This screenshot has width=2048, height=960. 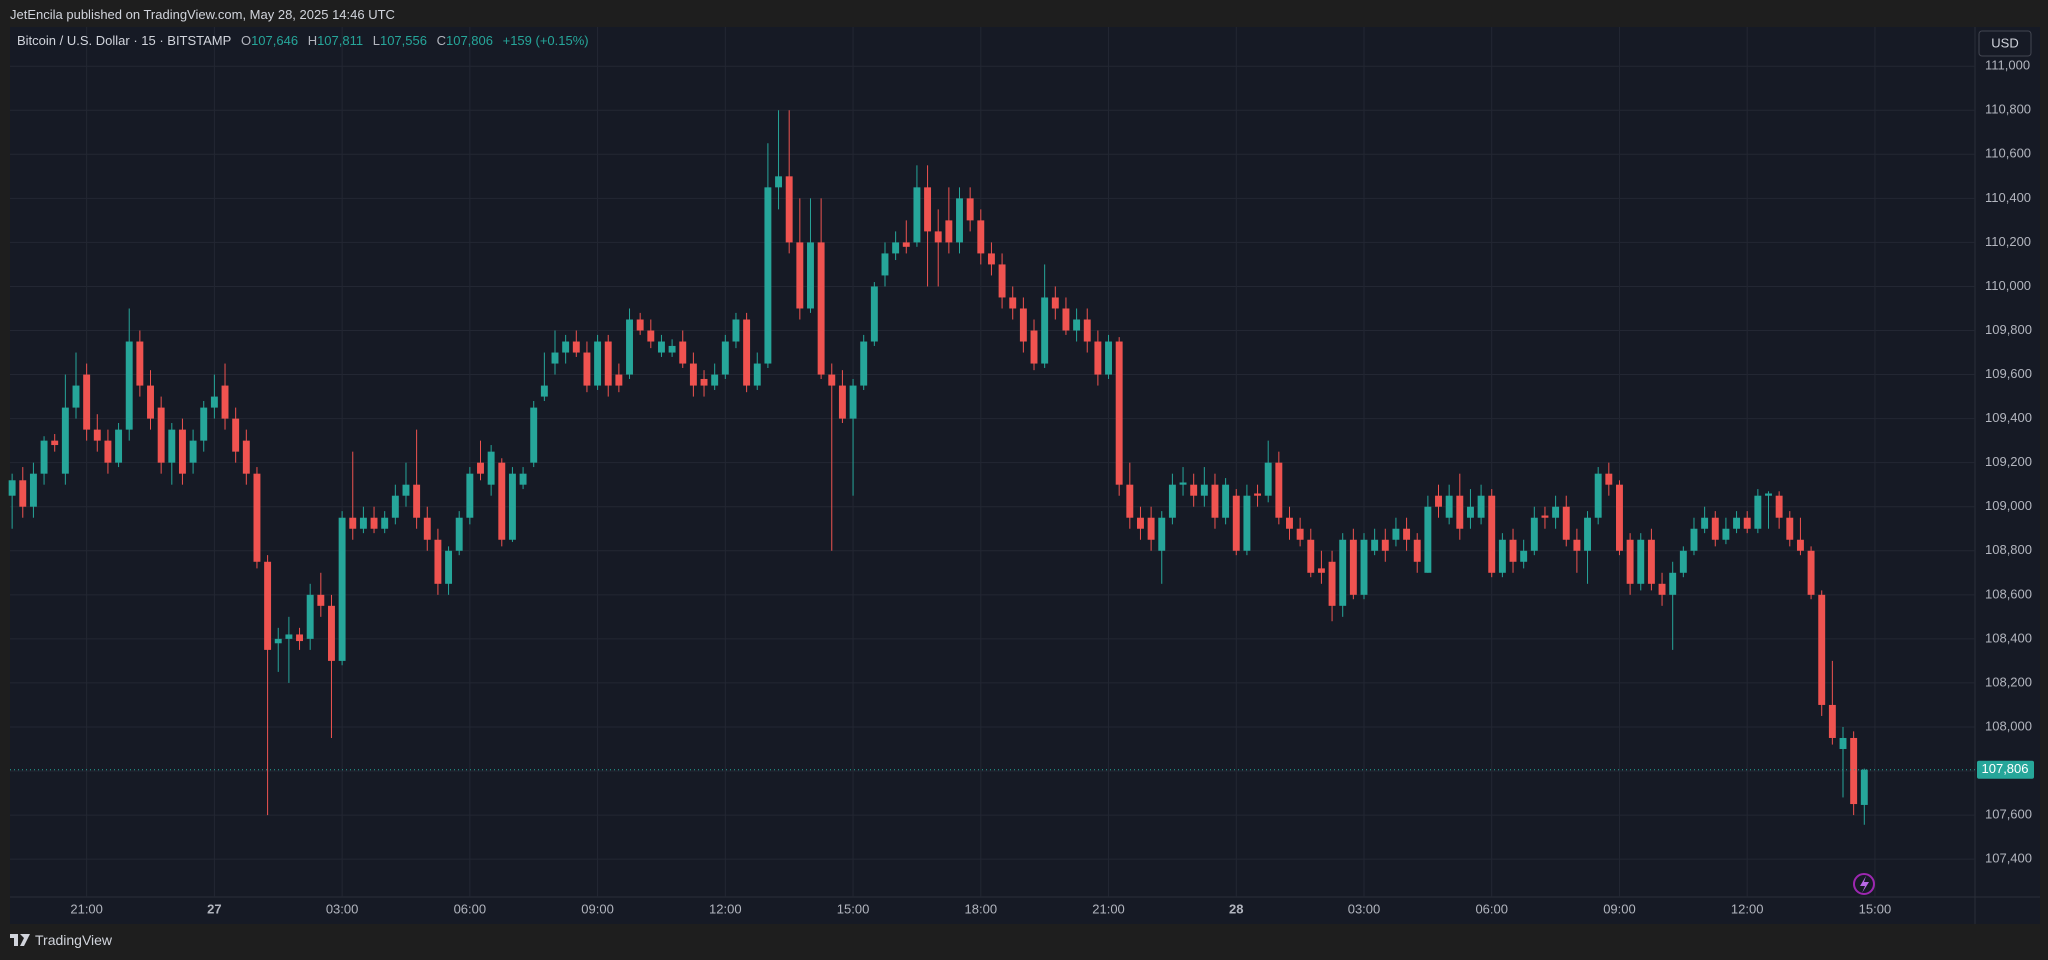 What do you see at coordinates (61, 940) in the screenshot?
I see `footer: TradingView` at bounding box center [61, 940].